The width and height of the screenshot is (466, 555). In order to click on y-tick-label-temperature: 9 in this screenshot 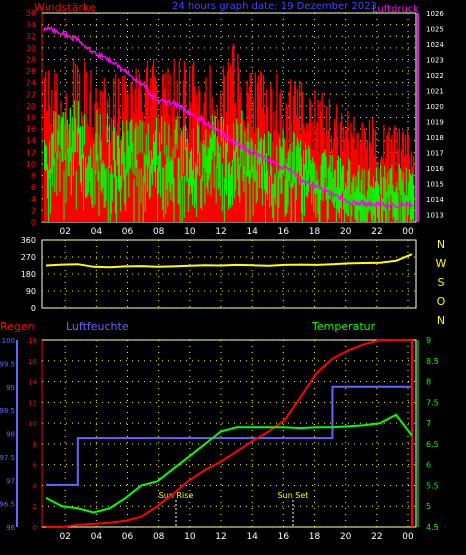, I will do `click(428, 340)`.